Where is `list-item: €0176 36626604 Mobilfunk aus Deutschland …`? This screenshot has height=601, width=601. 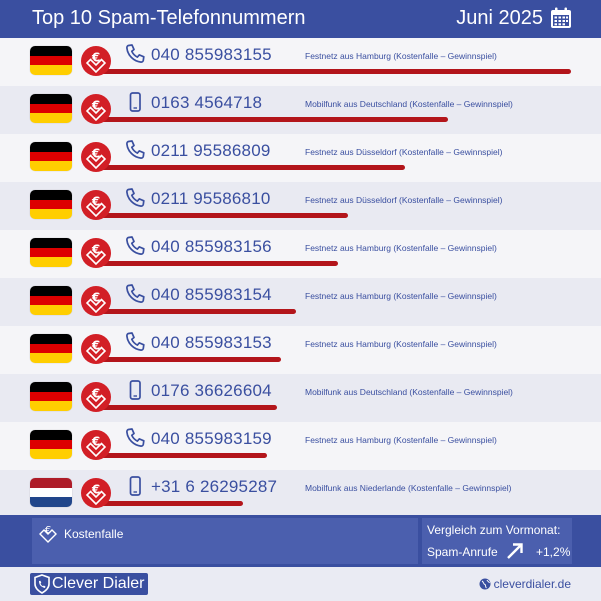 list-item: €0176 36626604 Mobilfunk aus Deutschland … is located at coordinates (300, 398).